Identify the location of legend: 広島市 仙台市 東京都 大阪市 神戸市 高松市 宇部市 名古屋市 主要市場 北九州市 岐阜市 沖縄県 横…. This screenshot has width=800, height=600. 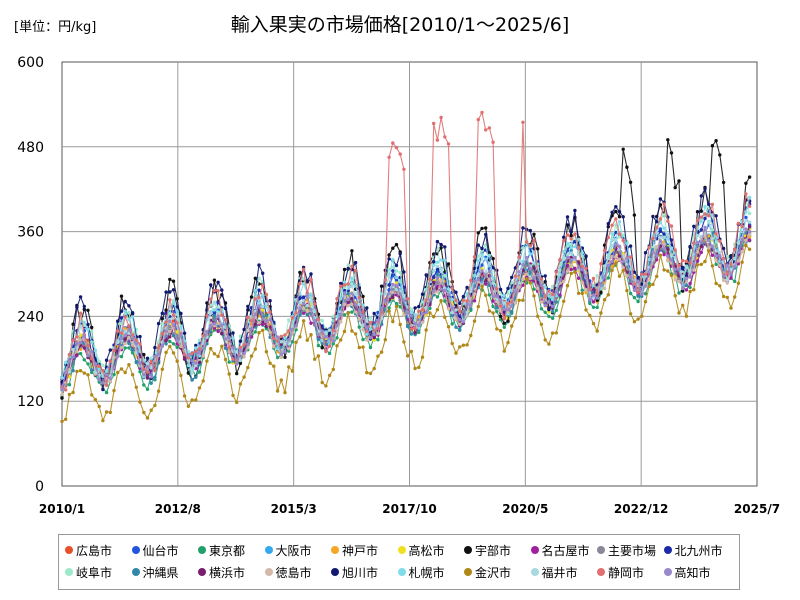
(399, 562).